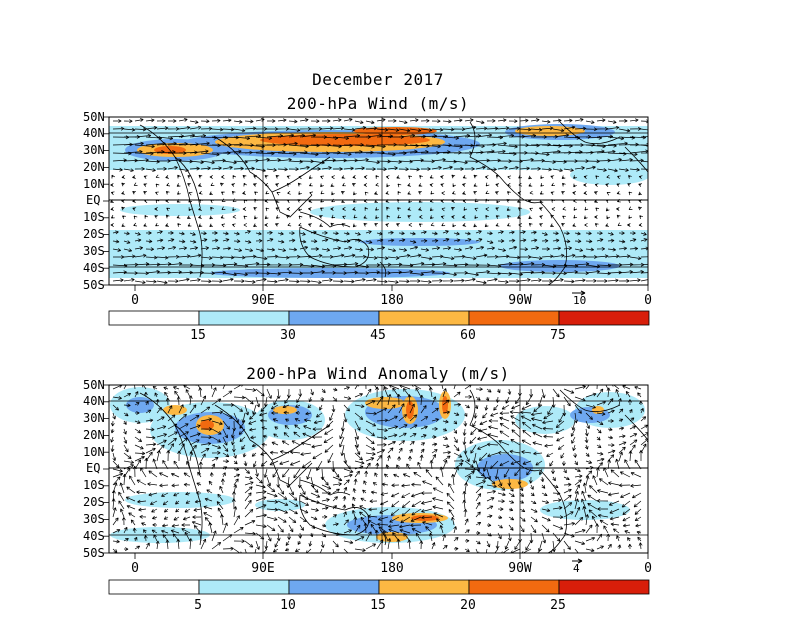 Image resolution: width=800 pixels, height=618 pixels. I want to click on colorbar-label: 25, so click(558, 605).